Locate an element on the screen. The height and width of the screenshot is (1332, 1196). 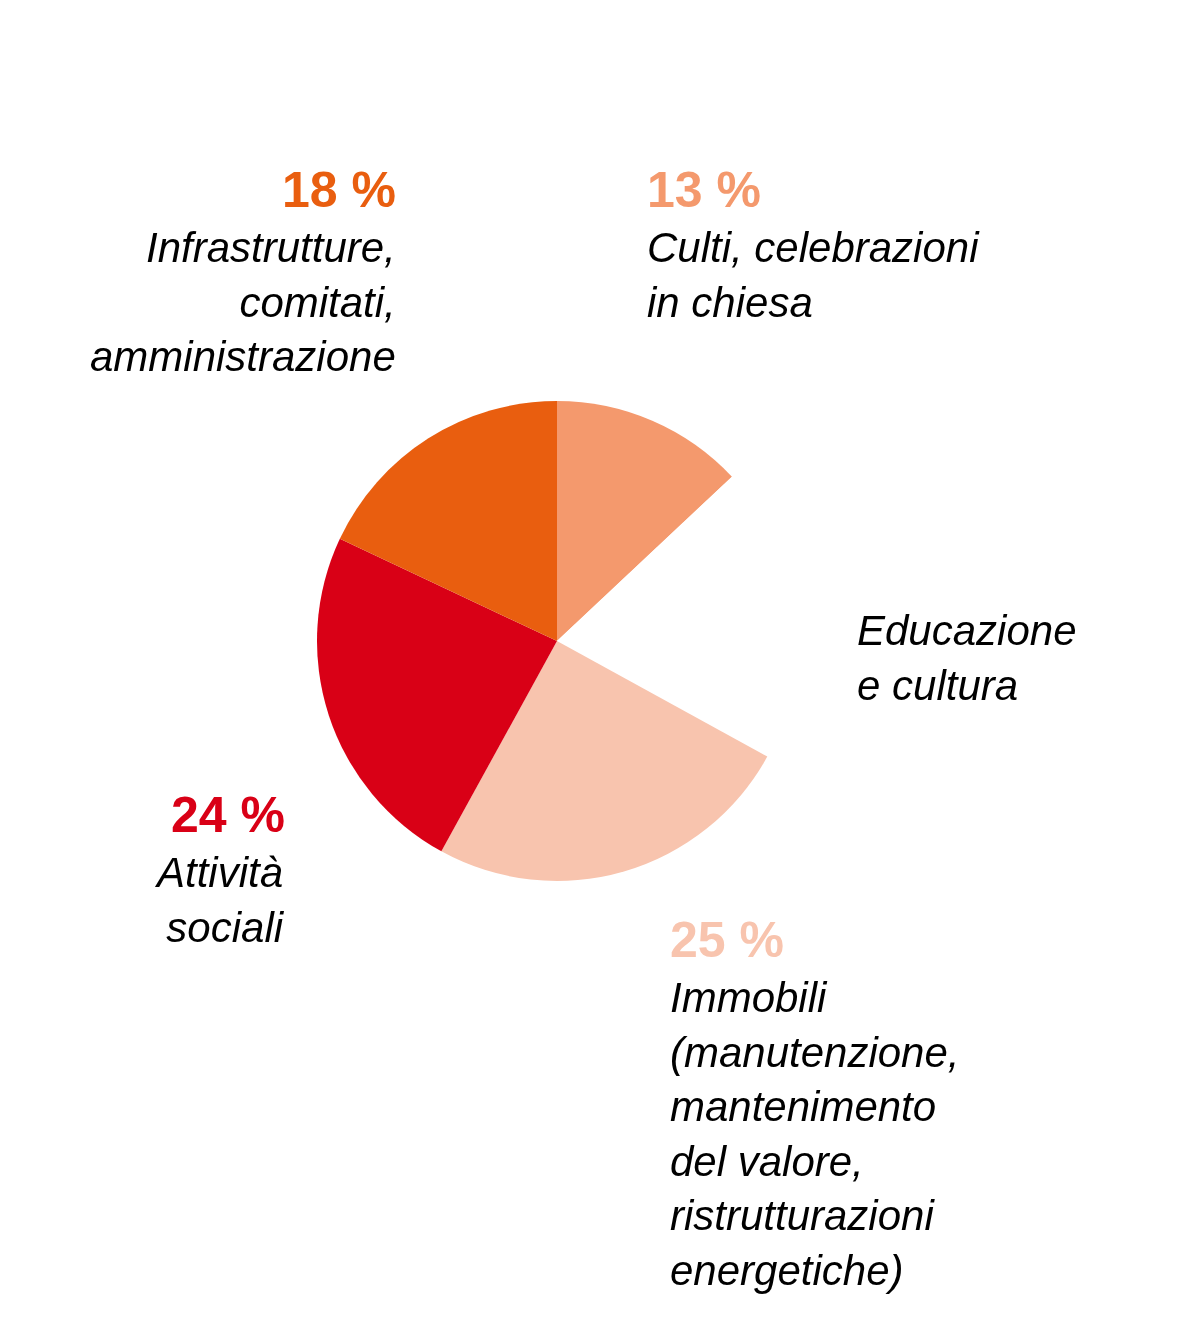
slice-label: Culti, celebrazioni in chiesa is located at coordinates (814, 275).